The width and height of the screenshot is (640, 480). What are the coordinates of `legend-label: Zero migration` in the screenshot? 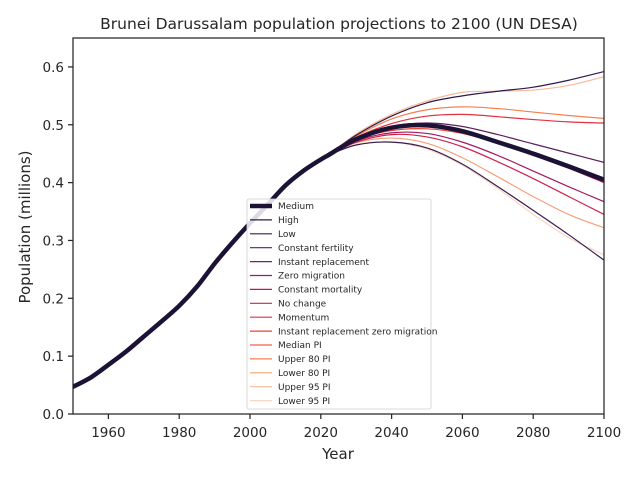 It's located at (311, 277).